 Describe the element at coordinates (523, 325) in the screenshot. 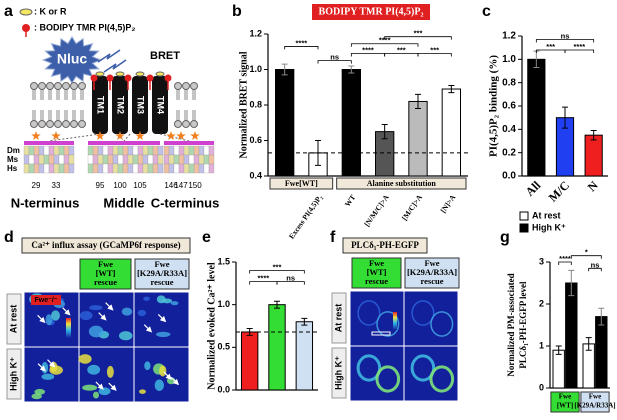

I see `y-axis-label: PLCδ₁-PH-EGFP level` at that location.